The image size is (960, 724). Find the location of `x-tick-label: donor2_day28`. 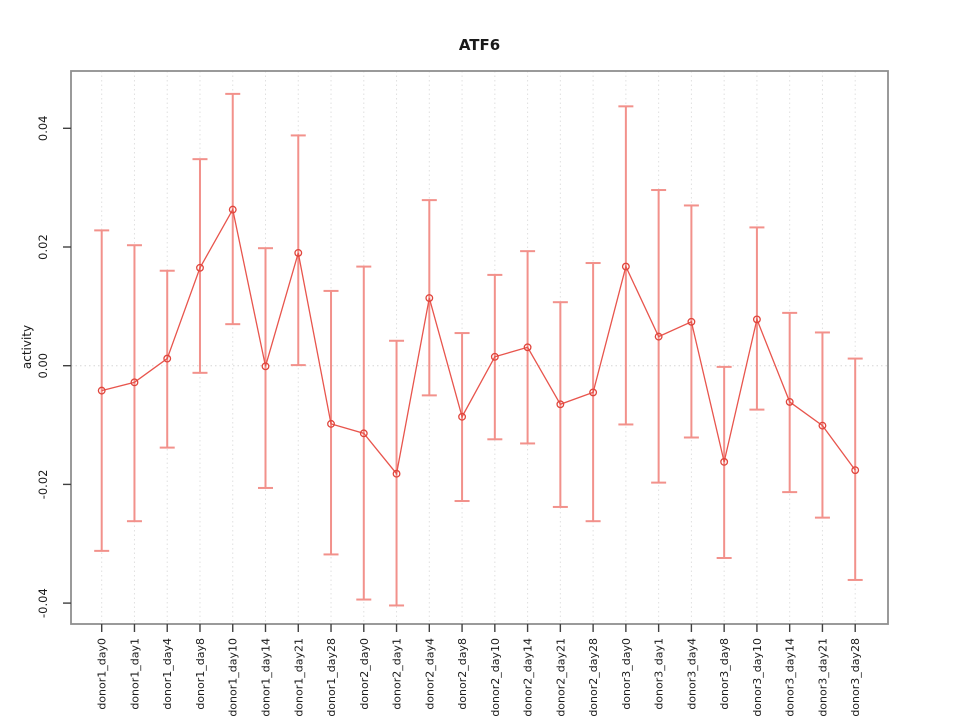

x-tick-label: donor2_day28 is located at coordinates (593, 677).